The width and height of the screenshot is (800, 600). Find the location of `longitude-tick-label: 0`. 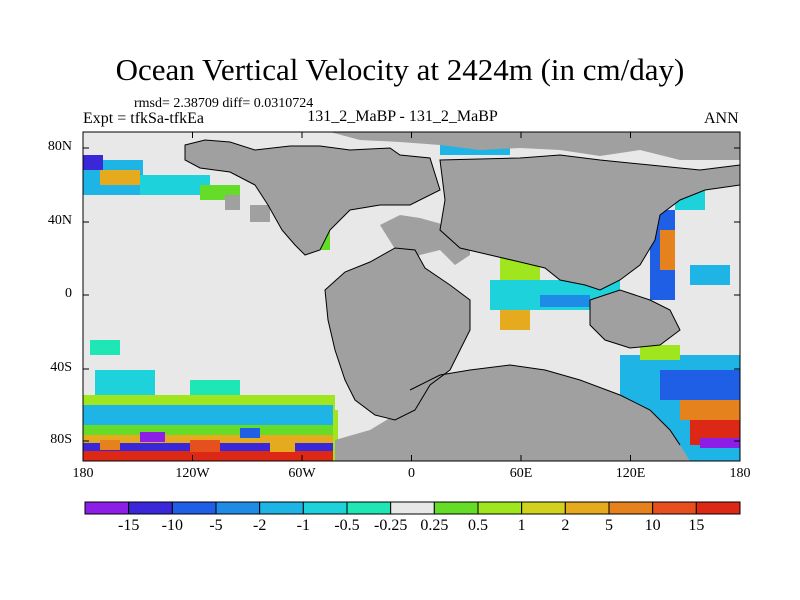

longitude-tick-label: 0 is located at coordinates (411, 473).